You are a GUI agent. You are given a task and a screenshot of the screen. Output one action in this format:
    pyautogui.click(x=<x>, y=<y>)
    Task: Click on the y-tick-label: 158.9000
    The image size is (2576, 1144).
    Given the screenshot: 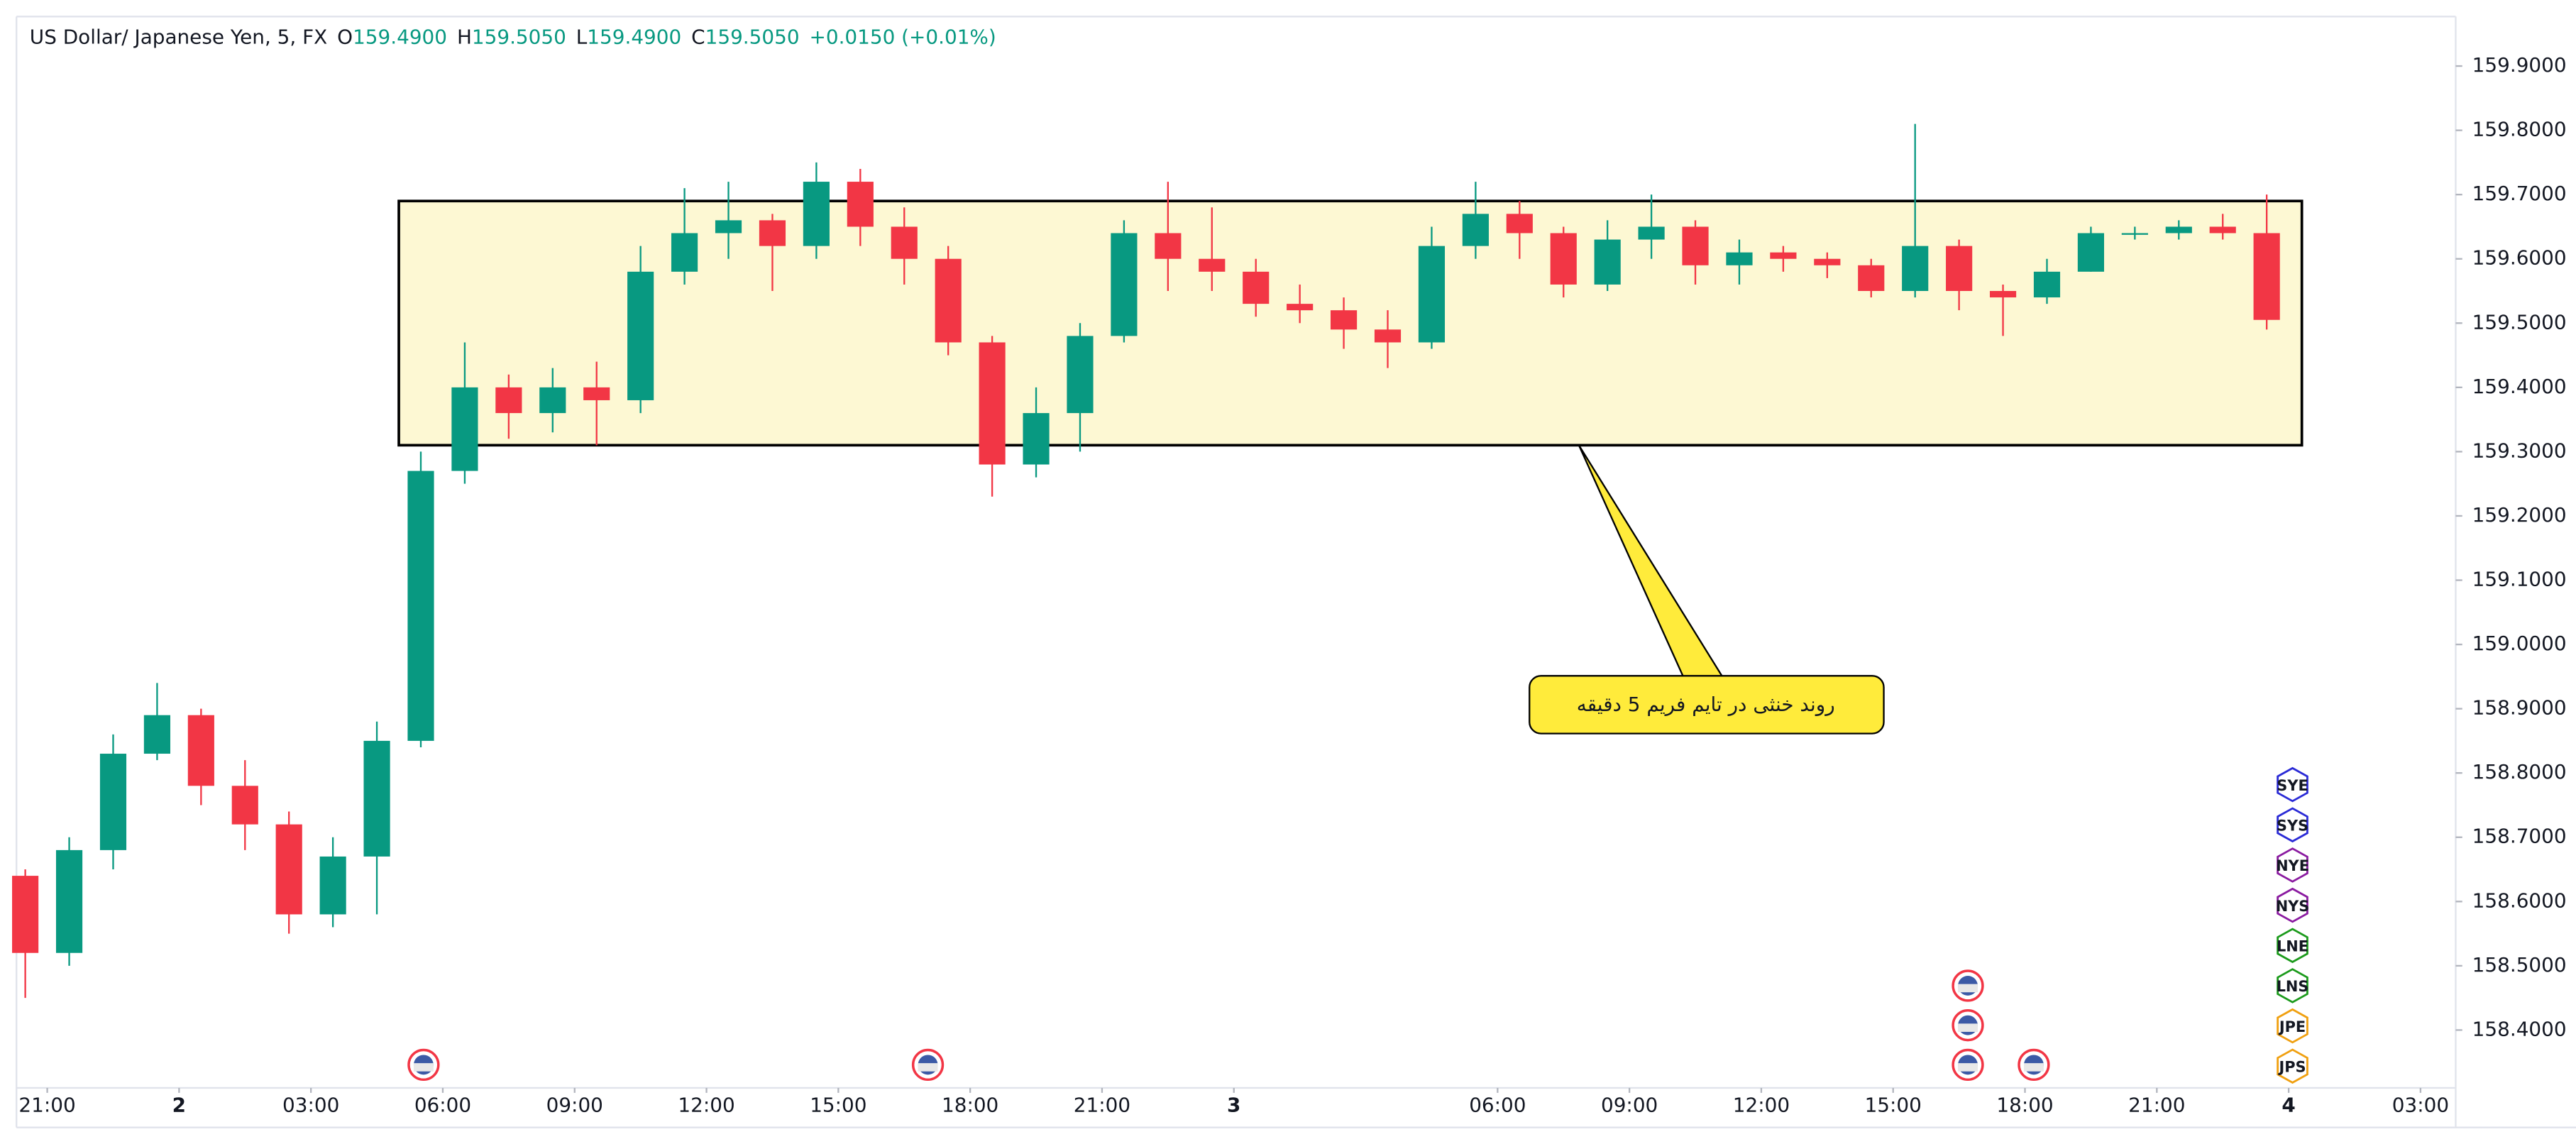 What is the action you would take?
    pyautogui.click(x=2519, y=708)
    